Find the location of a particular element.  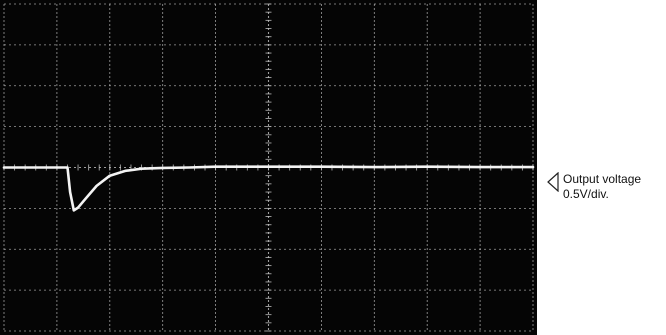

channel-name: Output voltage is located at coordinates (602, 179).